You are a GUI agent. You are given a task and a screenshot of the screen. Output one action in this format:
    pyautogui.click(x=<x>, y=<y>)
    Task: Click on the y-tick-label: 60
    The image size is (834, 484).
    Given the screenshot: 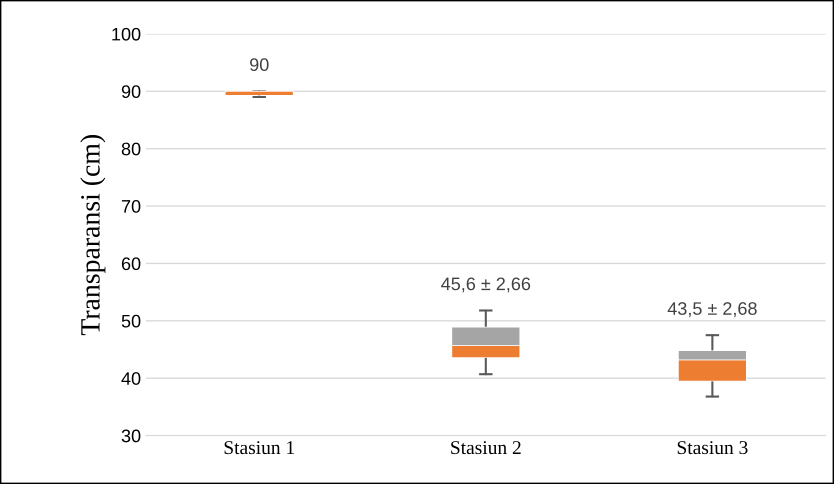 What is the action you would take?
    pyautogui.click(x=131, y=263)
    